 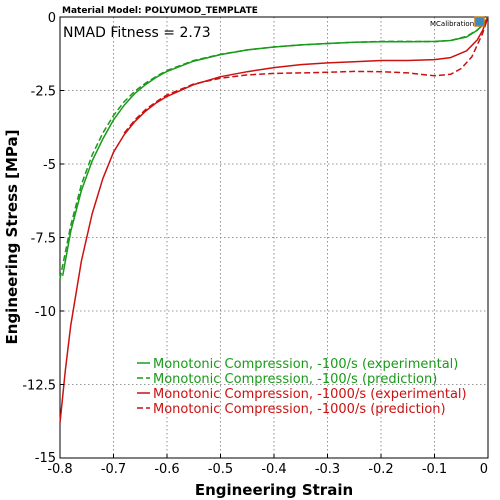 I want to click on y-tick-label: -7.5, so click(x=43, y=239).